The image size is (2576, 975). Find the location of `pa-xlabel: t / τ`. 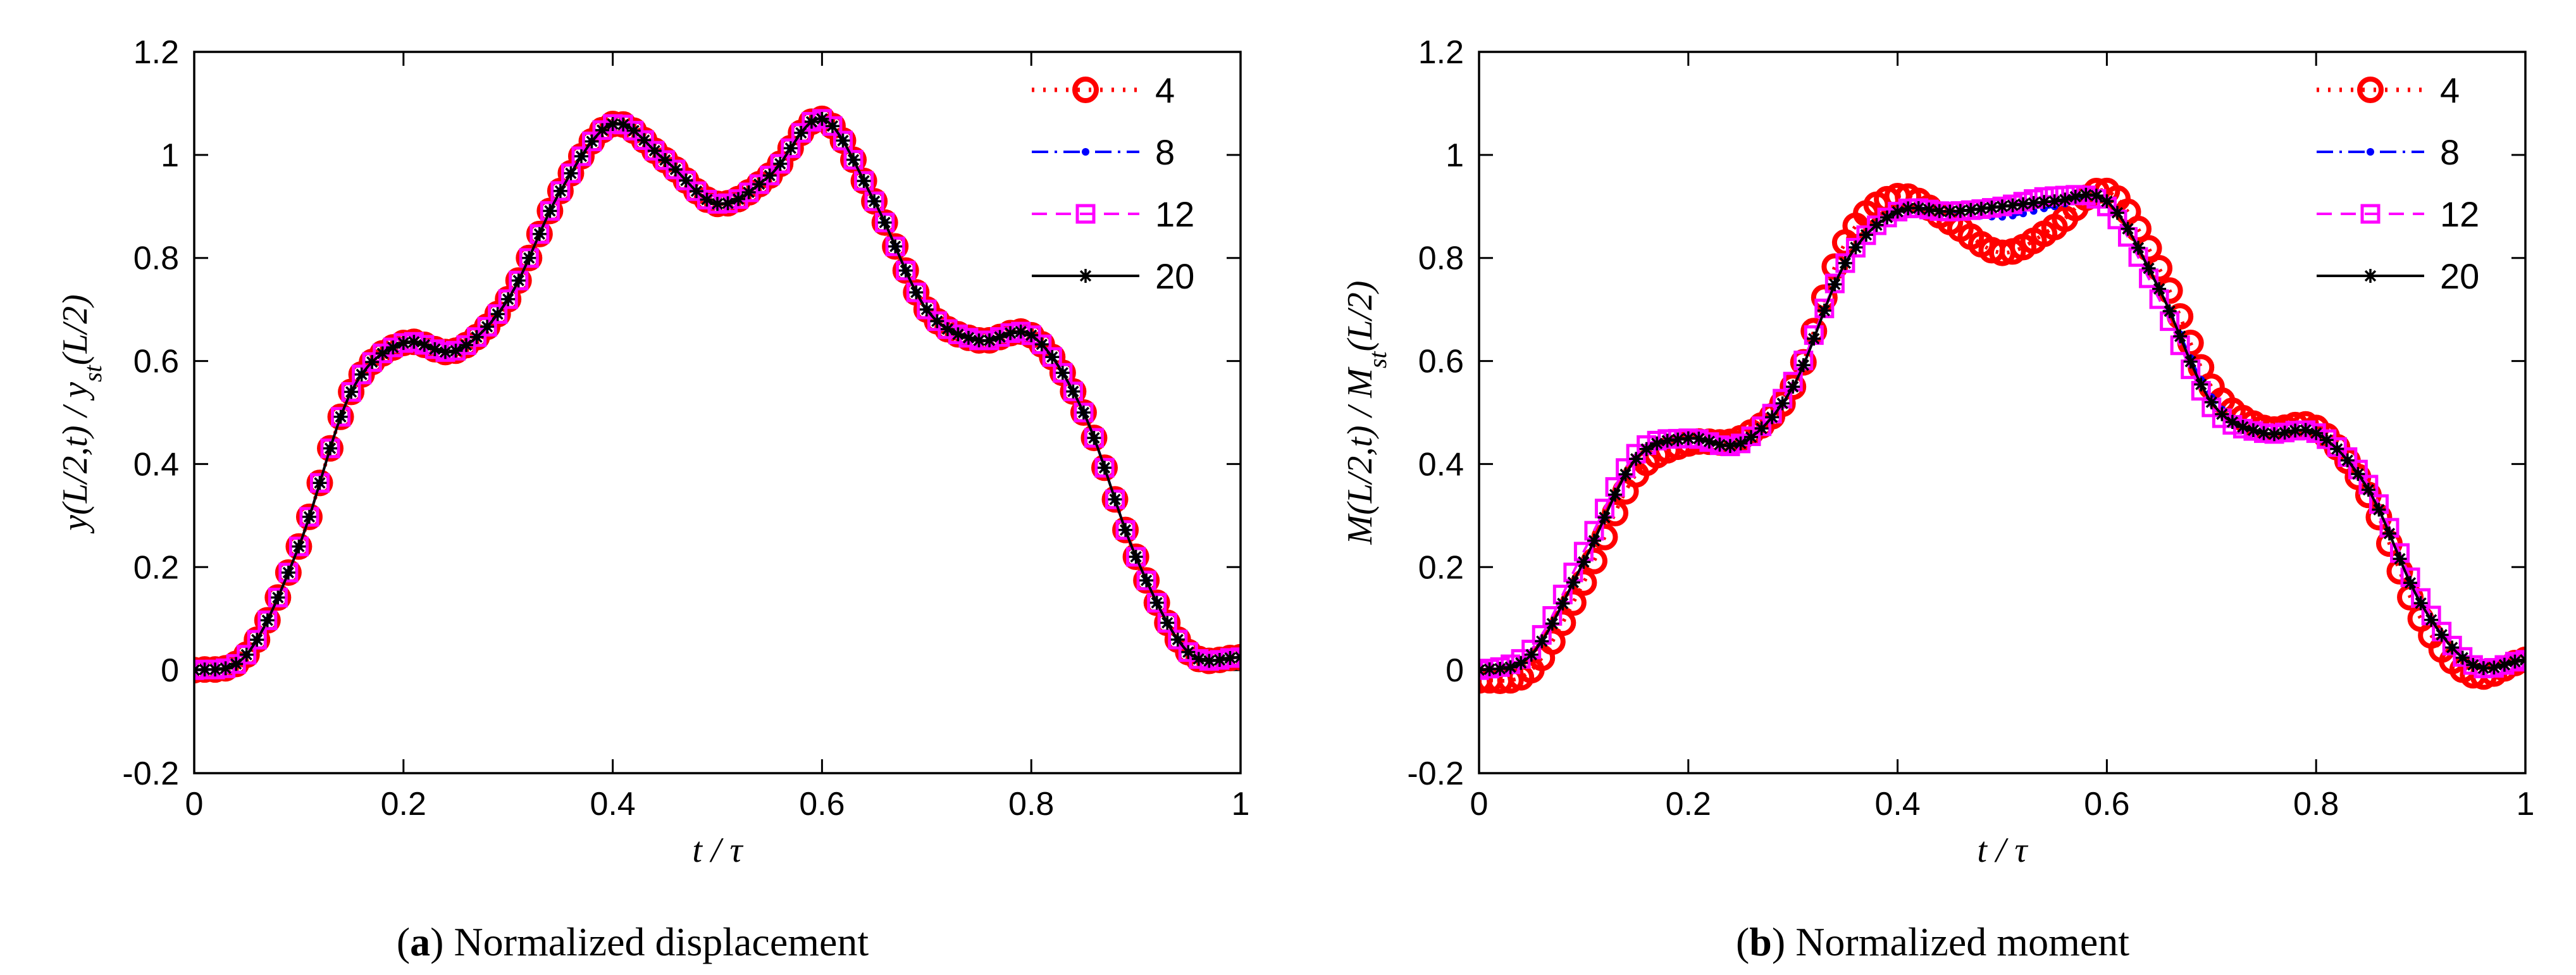

pa-xlabel: t / τ is located at coordinates (718, 850).